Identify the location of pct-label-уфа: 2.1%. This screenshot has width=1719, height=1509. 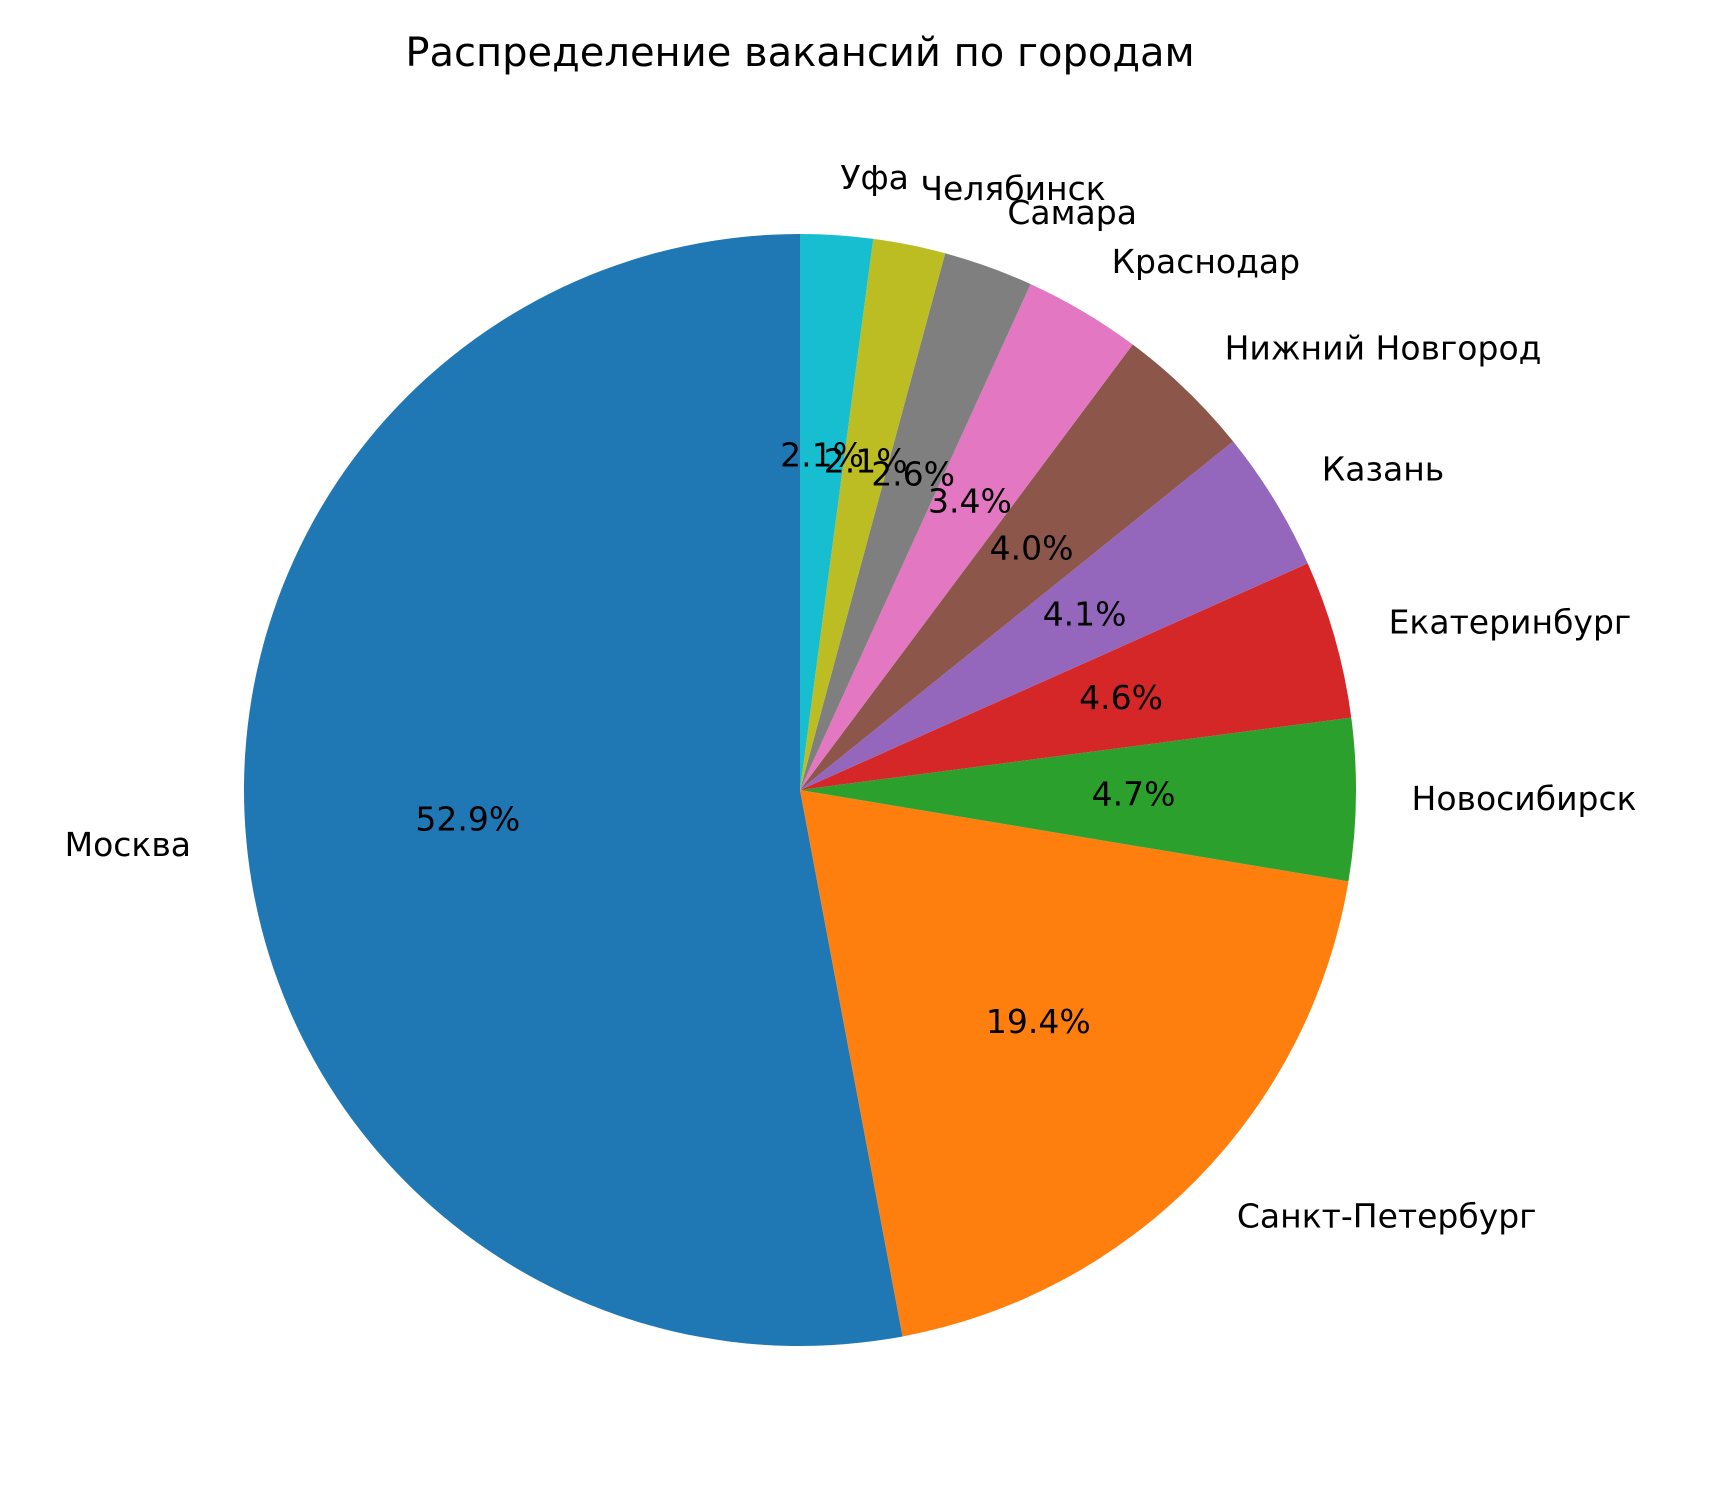
(822, 455).